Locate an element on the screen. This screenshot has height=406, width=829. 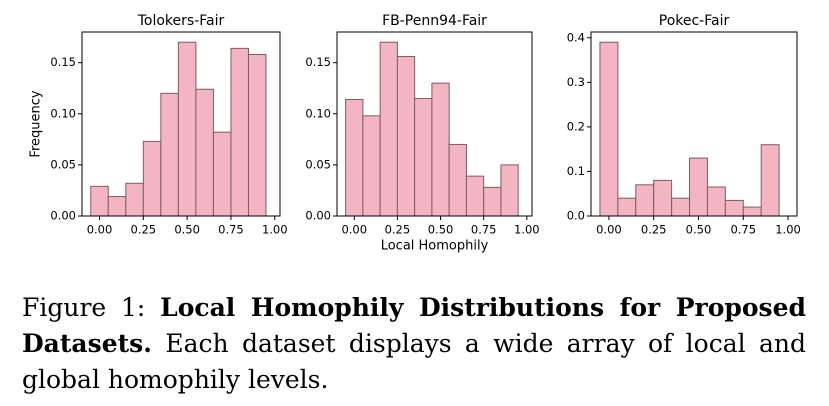
y-tick-label: 0.3 is located at coordinates (576, 82).